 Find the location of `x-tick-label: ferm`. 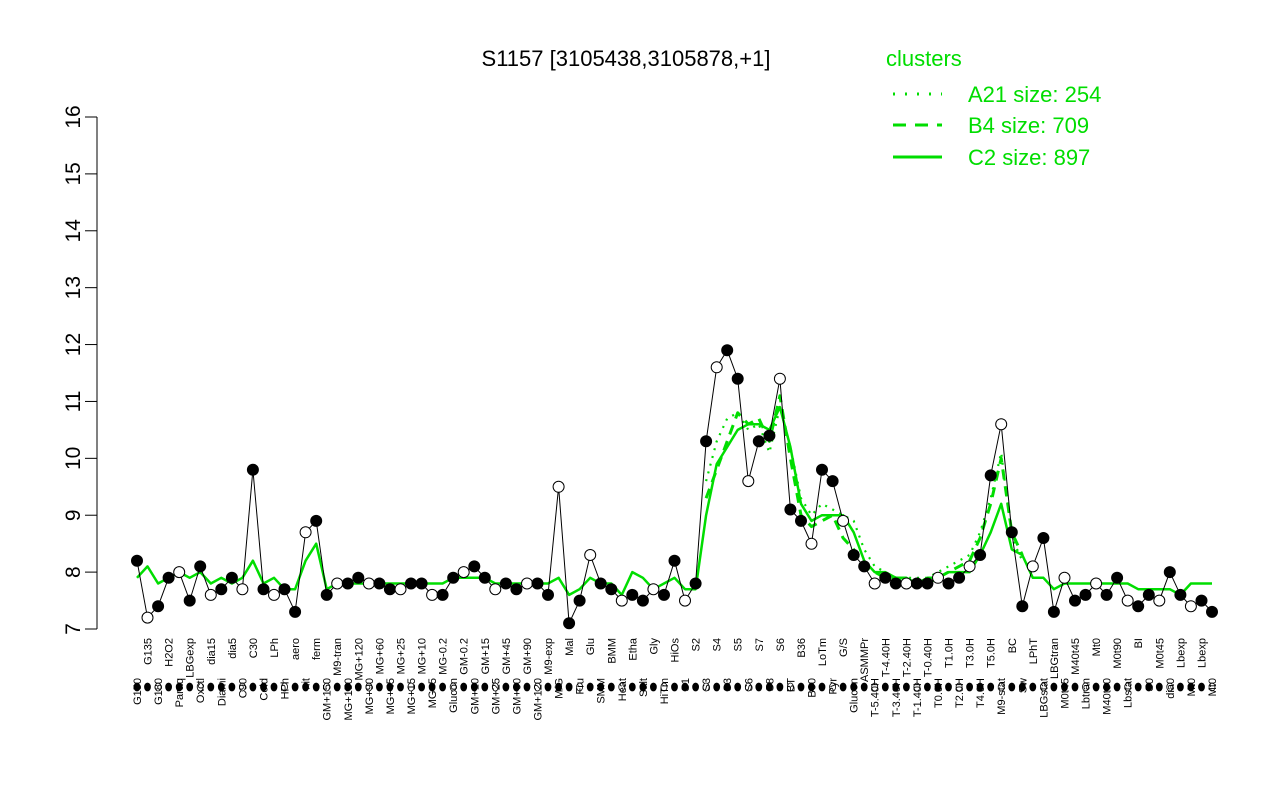

x-tick-label: ferm is located at coordinates (317, 649).